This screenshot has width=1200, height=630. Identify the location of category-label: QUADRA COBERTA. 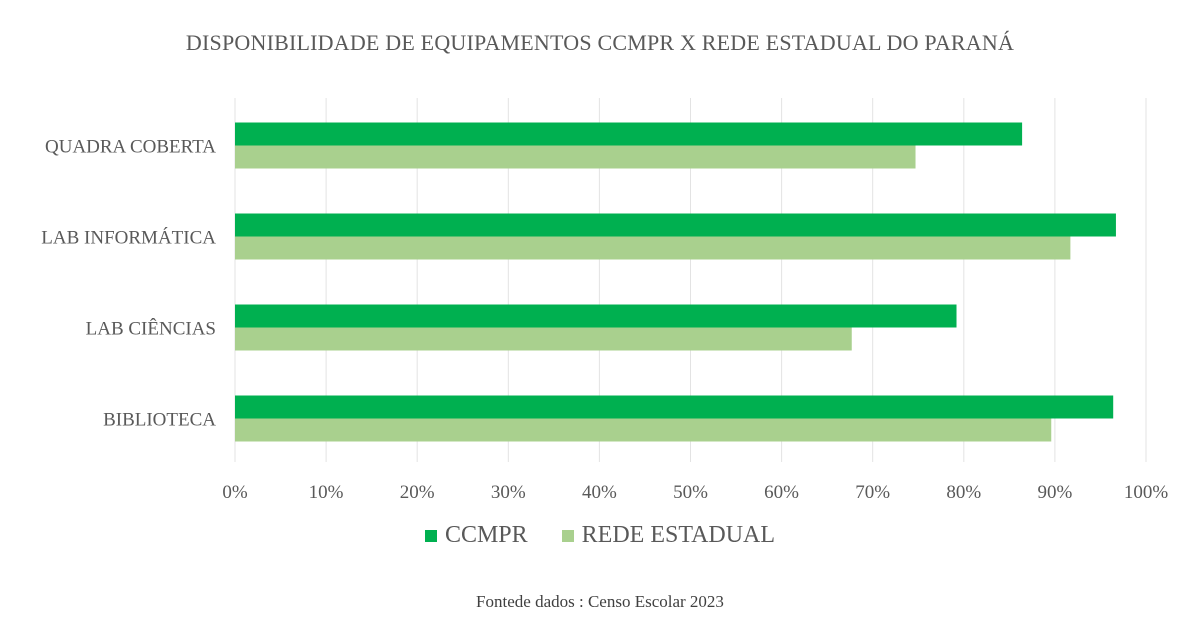
(130, 147).